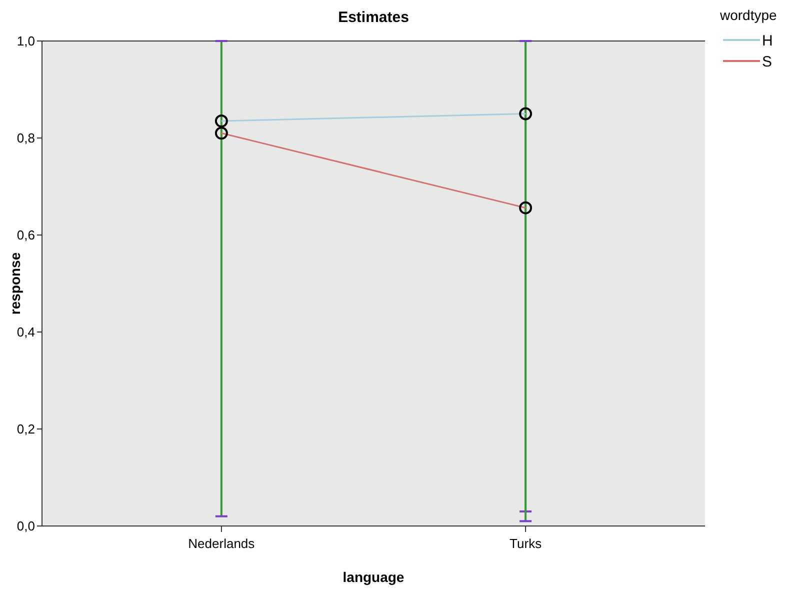 The image size is (794, 590). I want to click on y-tick-label: 1,0, so click(25, 41).